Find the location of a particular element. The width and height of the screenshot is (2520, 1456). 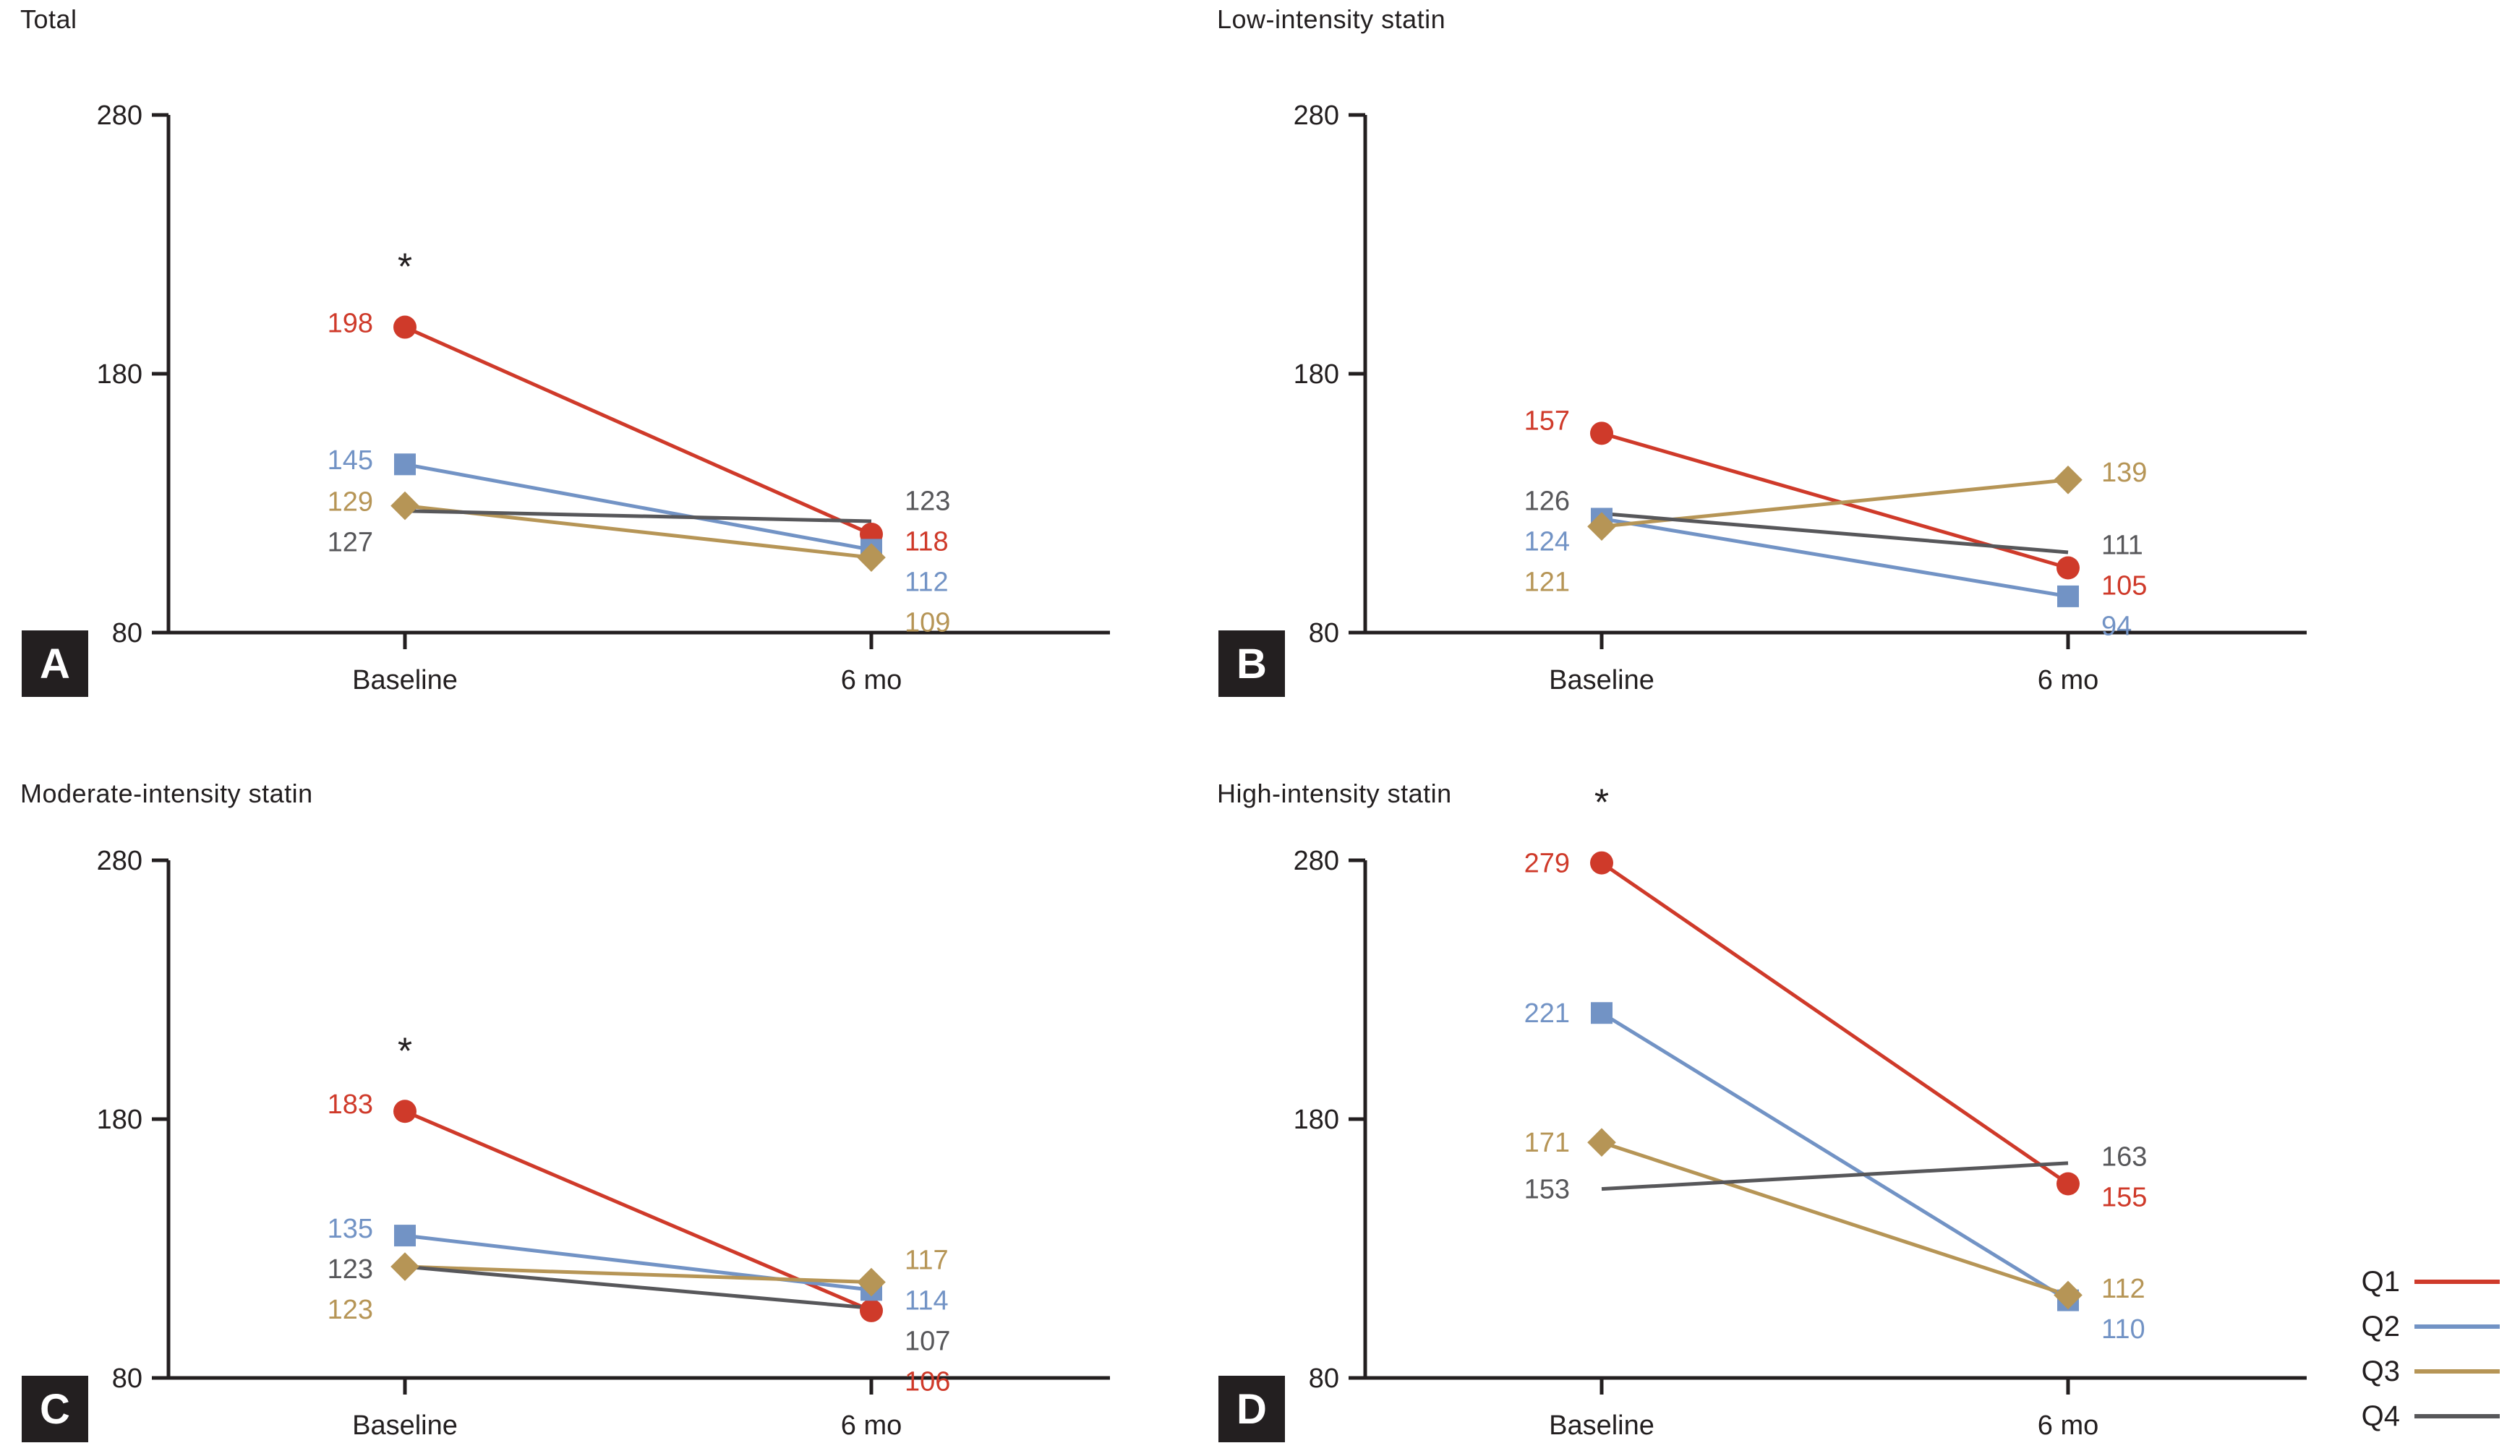

panel-C-q3-6mo-value-label: 117 is located at coordinates (927, 1260).